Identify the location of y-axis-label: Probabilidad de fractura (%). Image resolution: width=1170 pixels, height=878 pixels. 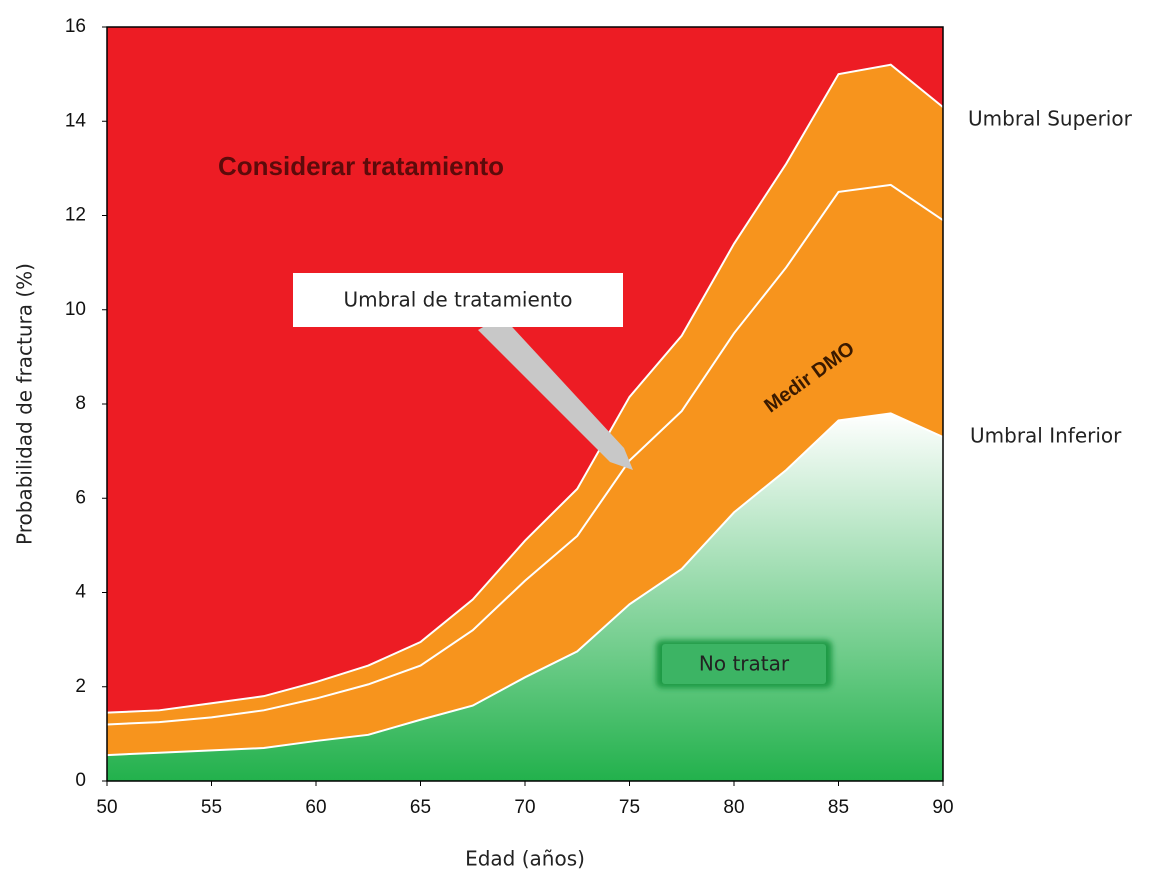
(25, 404).